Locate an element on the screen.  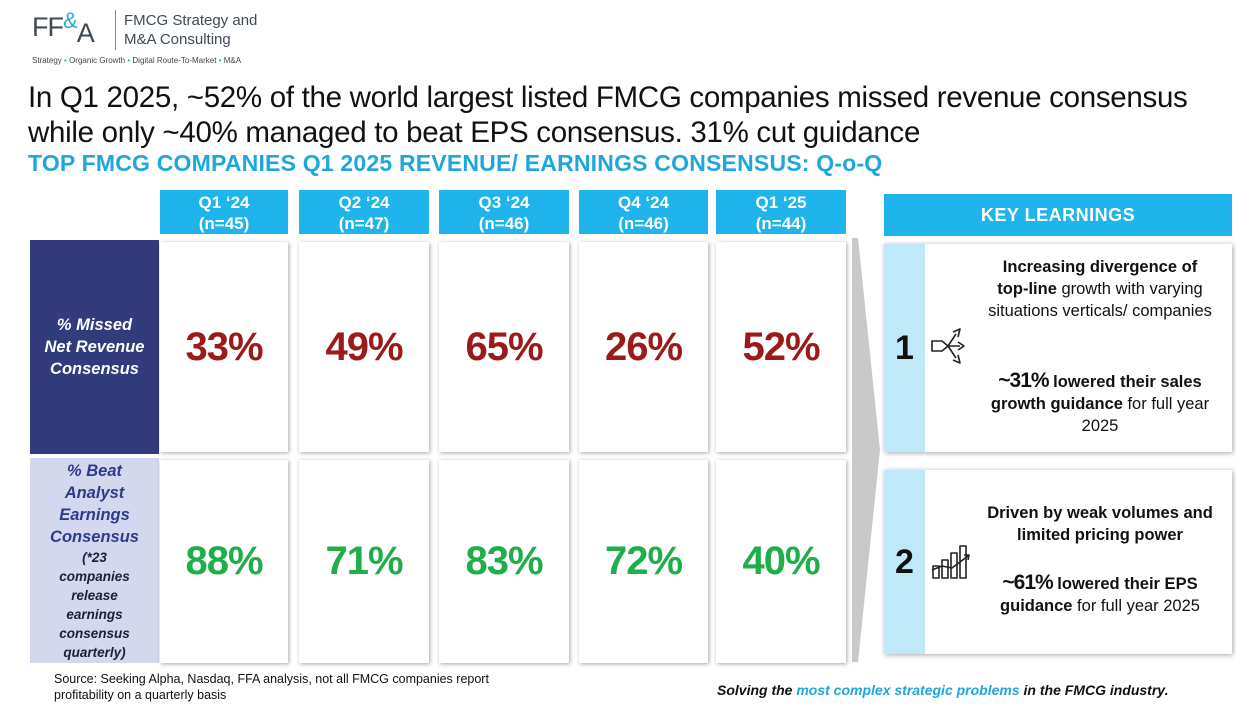
logo-tag-ma: M&A is located at coordinates (232, 60).